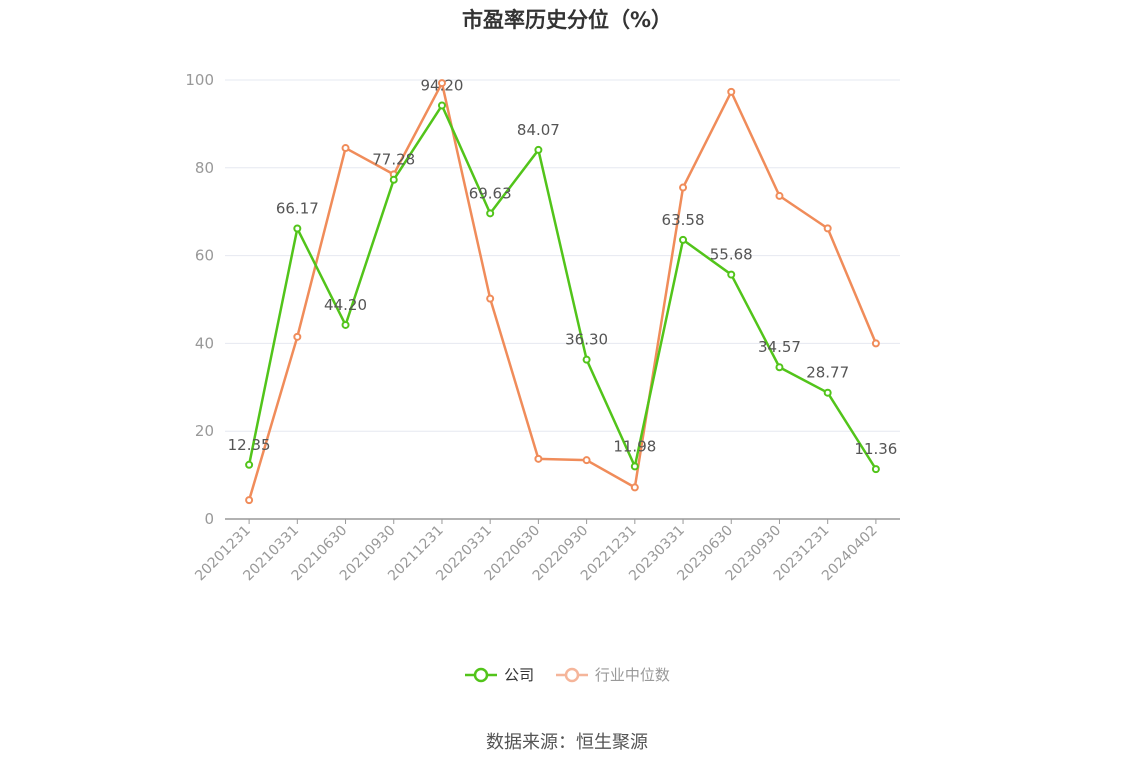 The image size is (1134, 766). Describe the element at coordinates (683, 220) in the screenshot. I see `data-label: 63.58` at that location.